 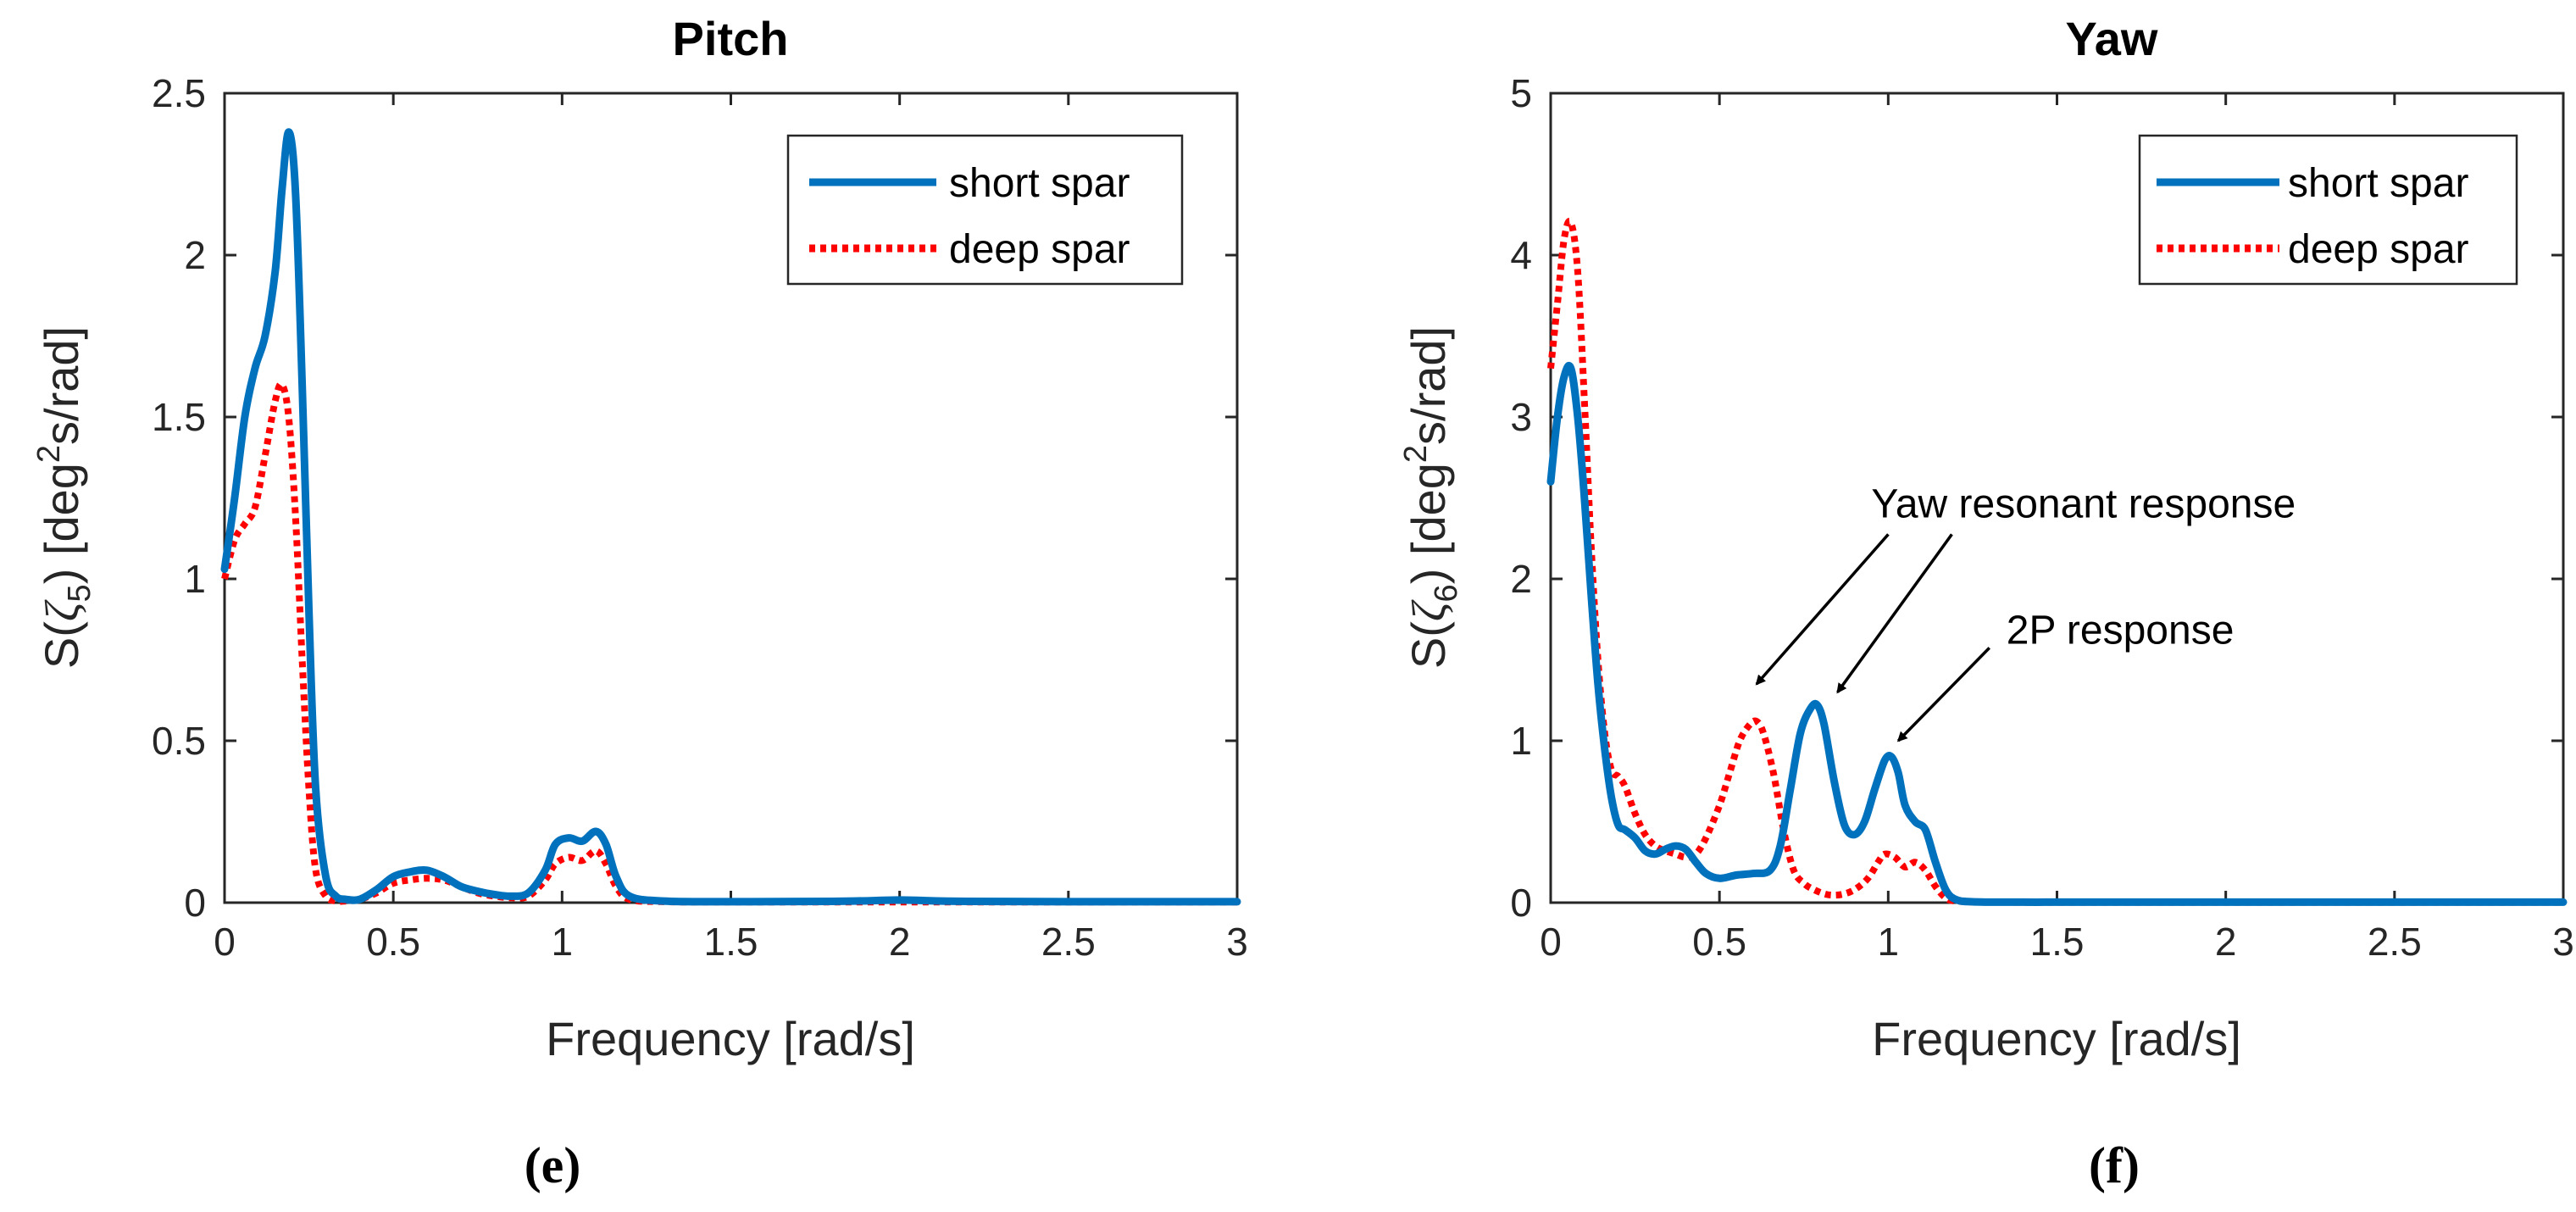 What do you see at coordinates (553, 1165) in the screenshot?
I see `pitch-panel-label: (e)` at bounding box center [553, 1165].